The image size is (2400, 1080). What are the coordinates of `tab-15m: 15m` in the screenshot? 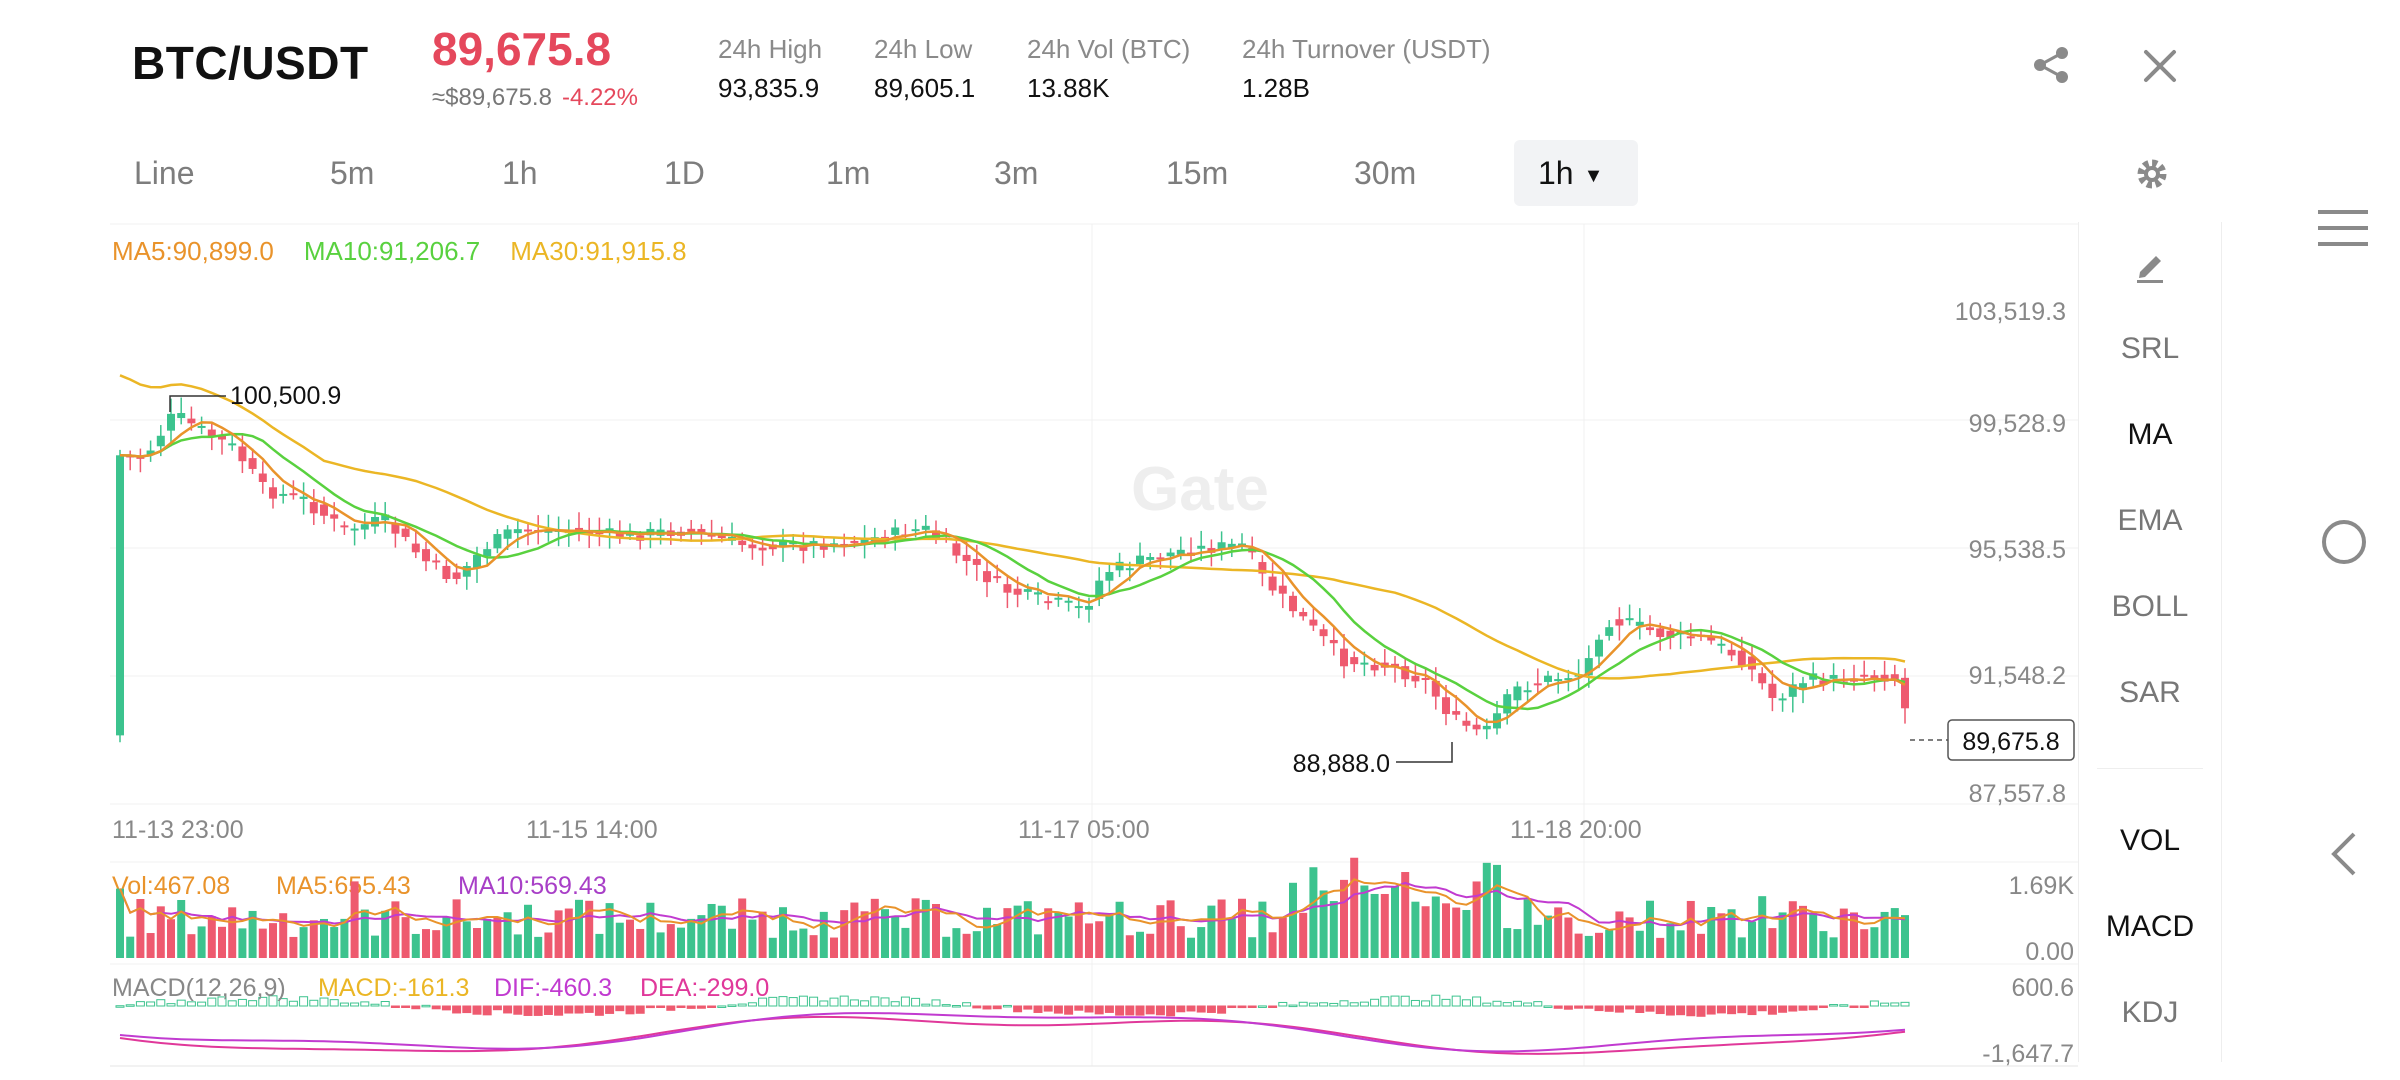 It's located at (1197, 173).